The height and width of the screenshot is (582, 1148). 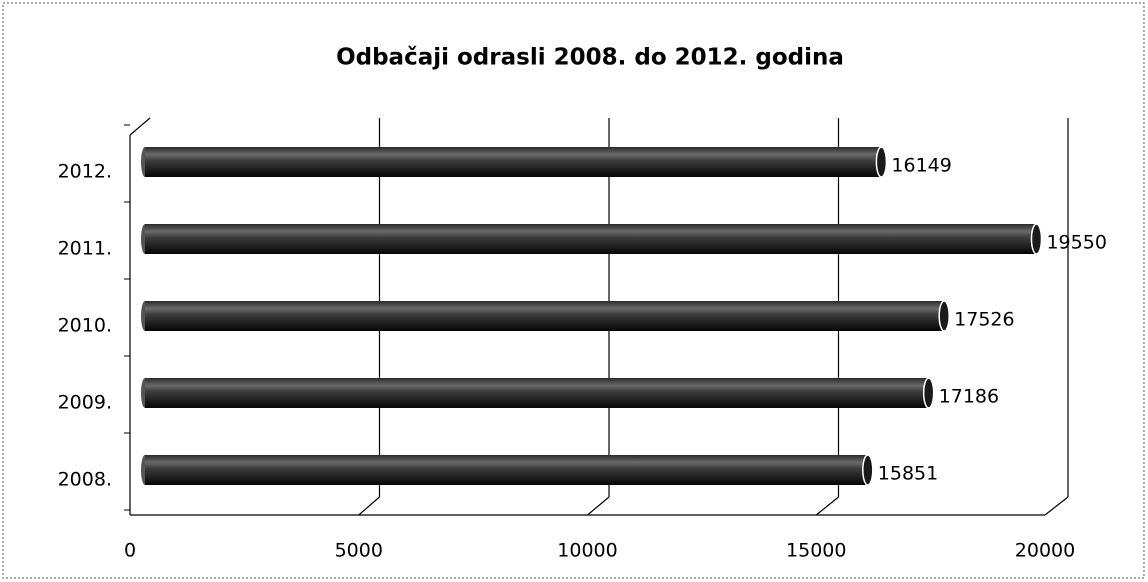 What do you see at coordinates (130, 551) in the screenshot?
I see `x-tick-label: 0` at bounding box center [130, 551].